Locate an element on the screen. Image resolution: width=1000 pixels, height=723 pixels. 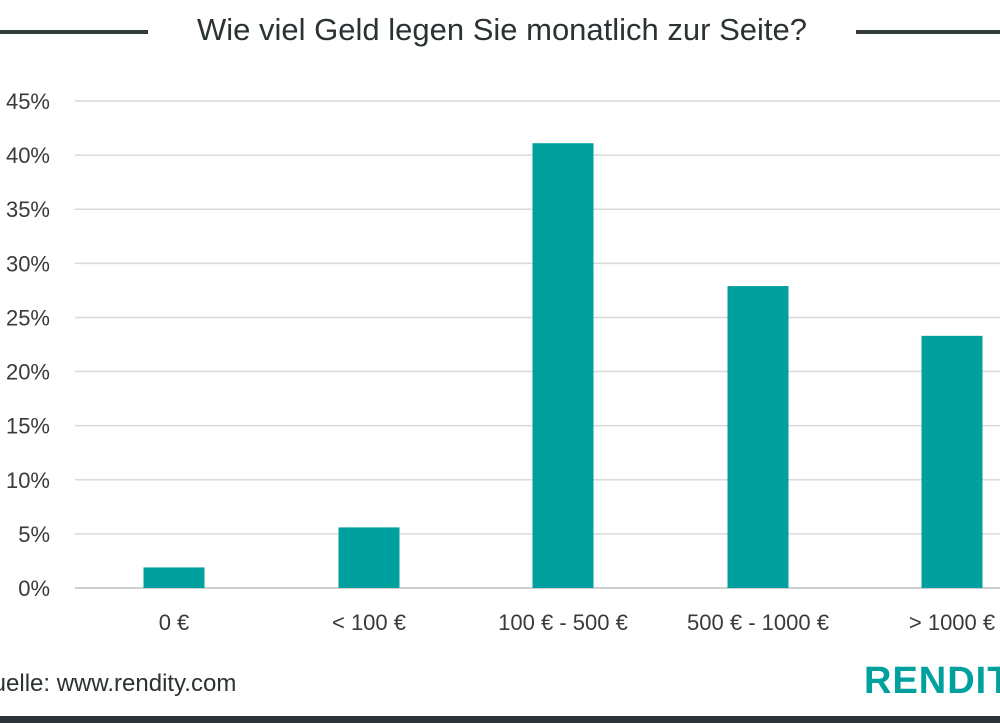
x-tick-label: < 100 € is located at coordinates (369, 622).